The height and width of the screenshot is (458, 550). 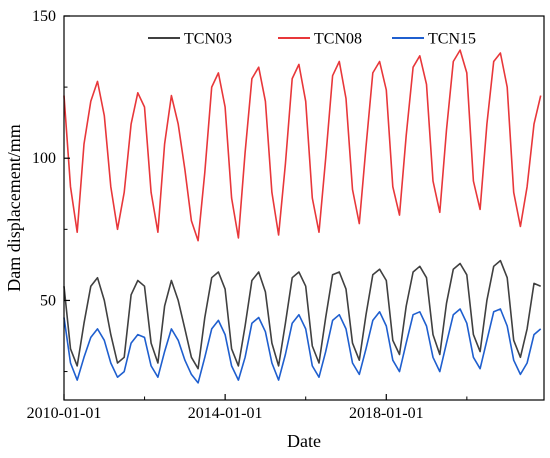 I want to click on x-axis-title: Date, so click(x=304, y=441).